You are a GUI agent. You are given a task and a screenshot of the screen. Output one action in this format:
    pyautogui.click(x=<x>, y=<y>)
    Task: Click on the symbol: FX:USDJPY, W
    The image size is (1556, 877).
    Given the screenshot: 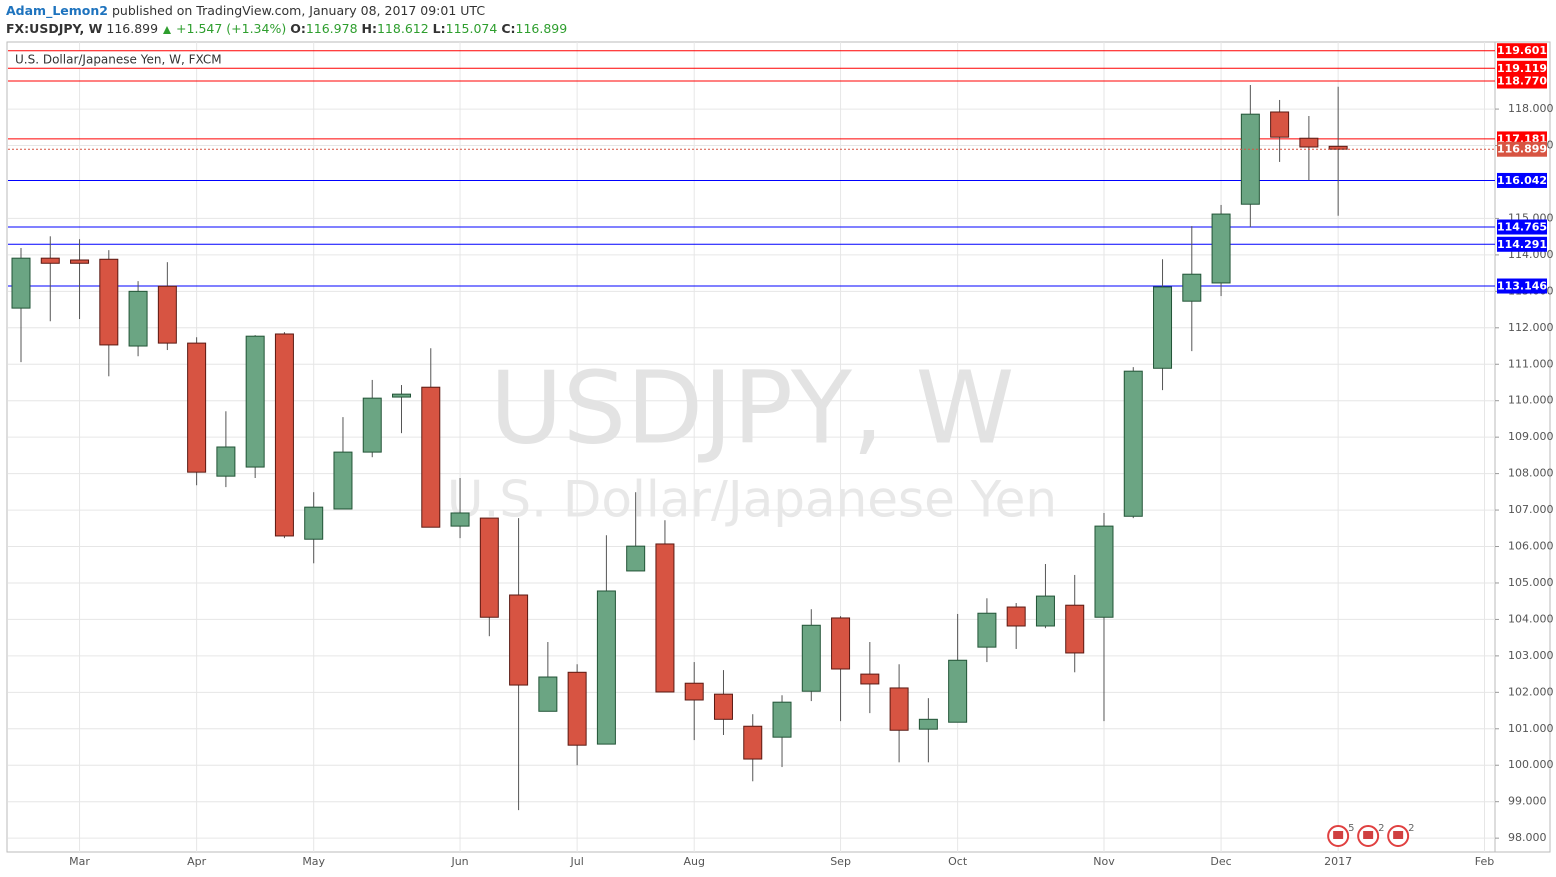 What is the action you would take?
    pyautogui.click(x=54, y=28)
    